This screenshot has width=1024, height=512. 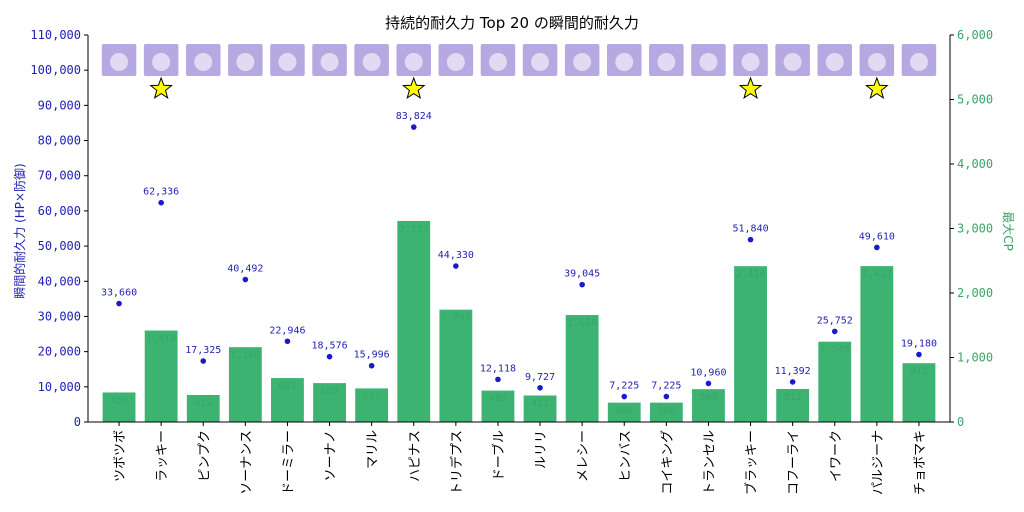 What do you see at coordinates (750, 60) in the screenshot?
I see `blacky-icon` at bounding box center [750, 60].